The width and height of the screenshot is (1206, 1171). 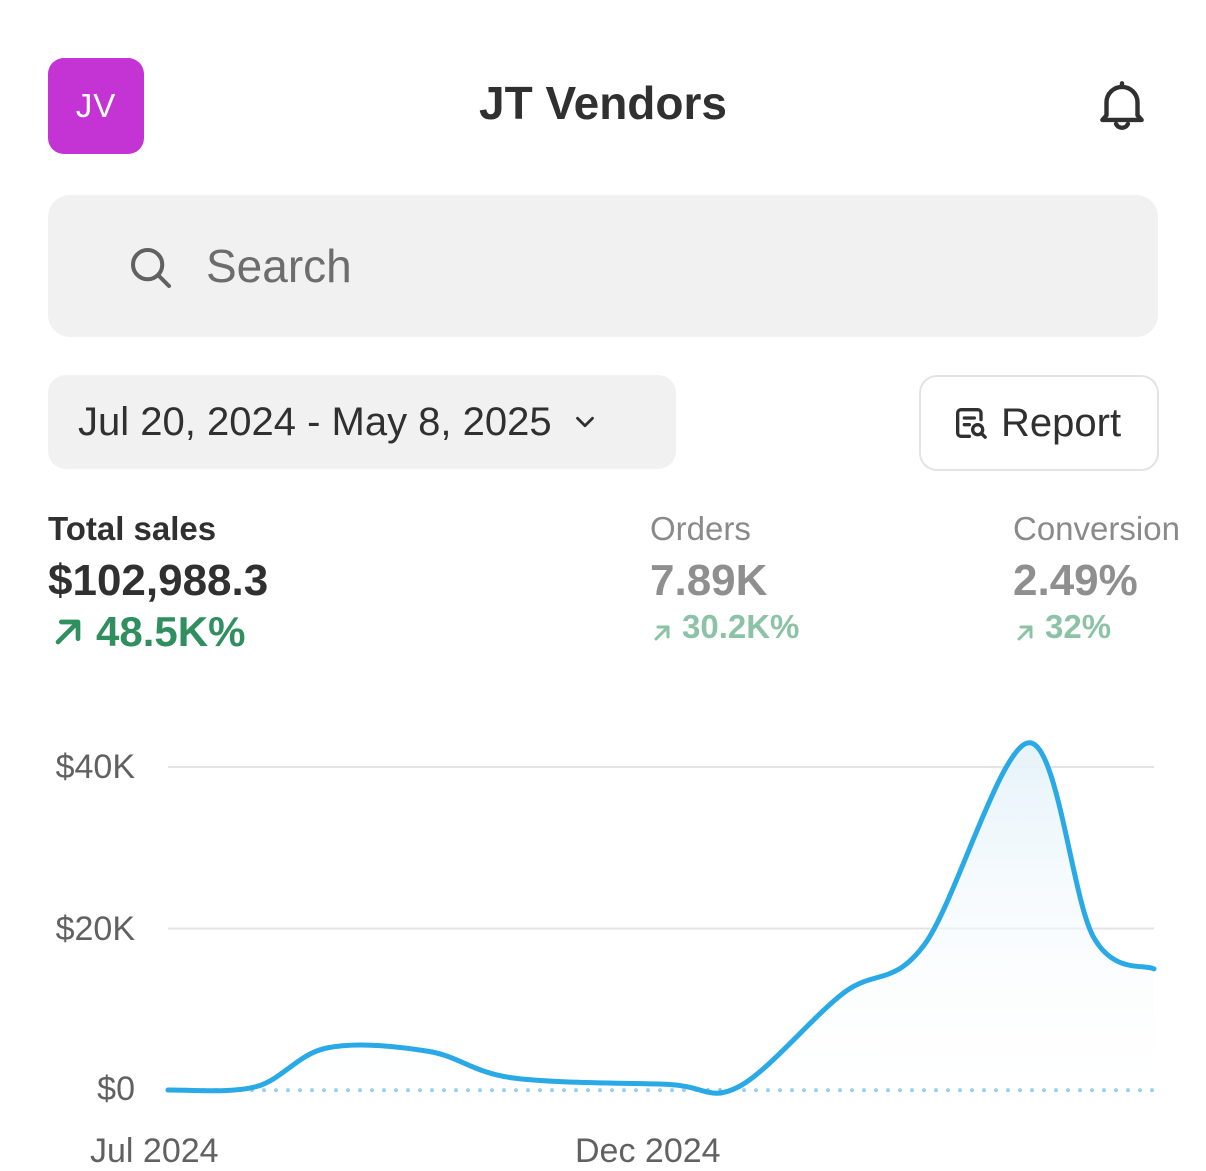 I want to click on page-title: JT Vendors, so click(x=603, y=103).